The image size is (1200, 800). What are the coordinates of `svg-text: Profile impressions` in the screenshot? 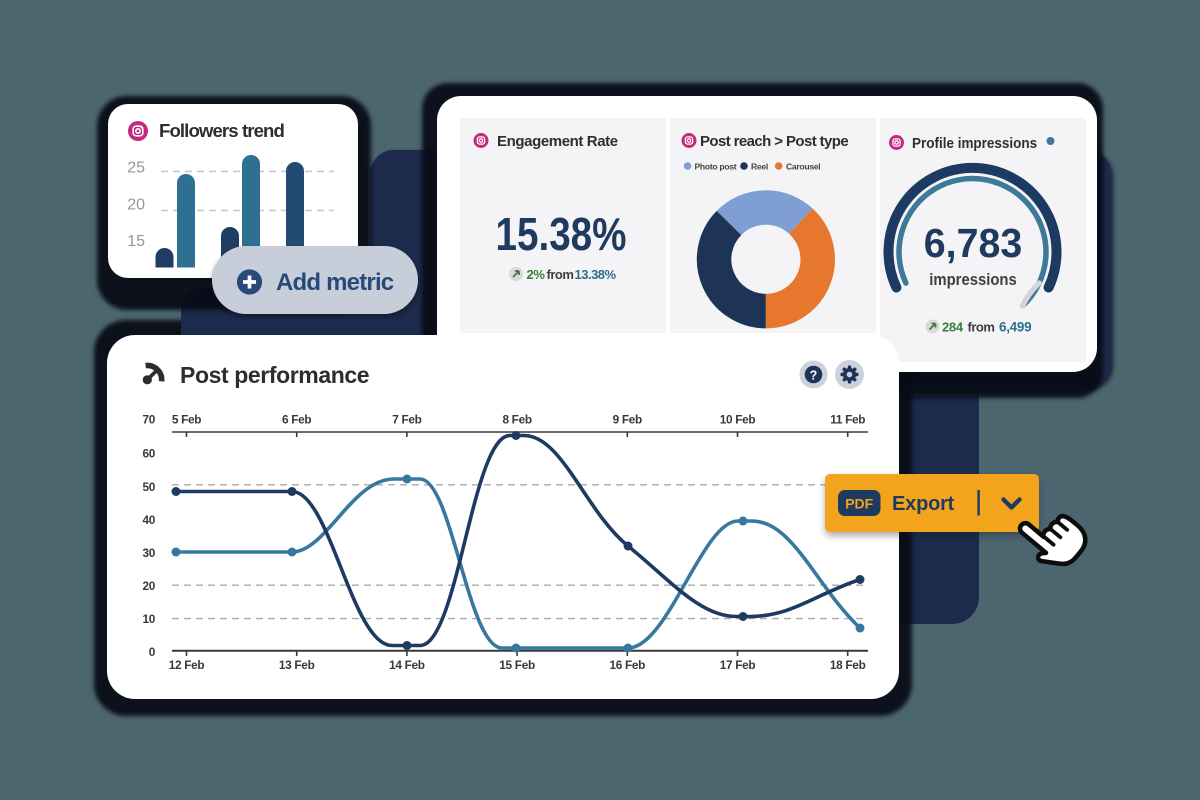 It's located at (974, 143).